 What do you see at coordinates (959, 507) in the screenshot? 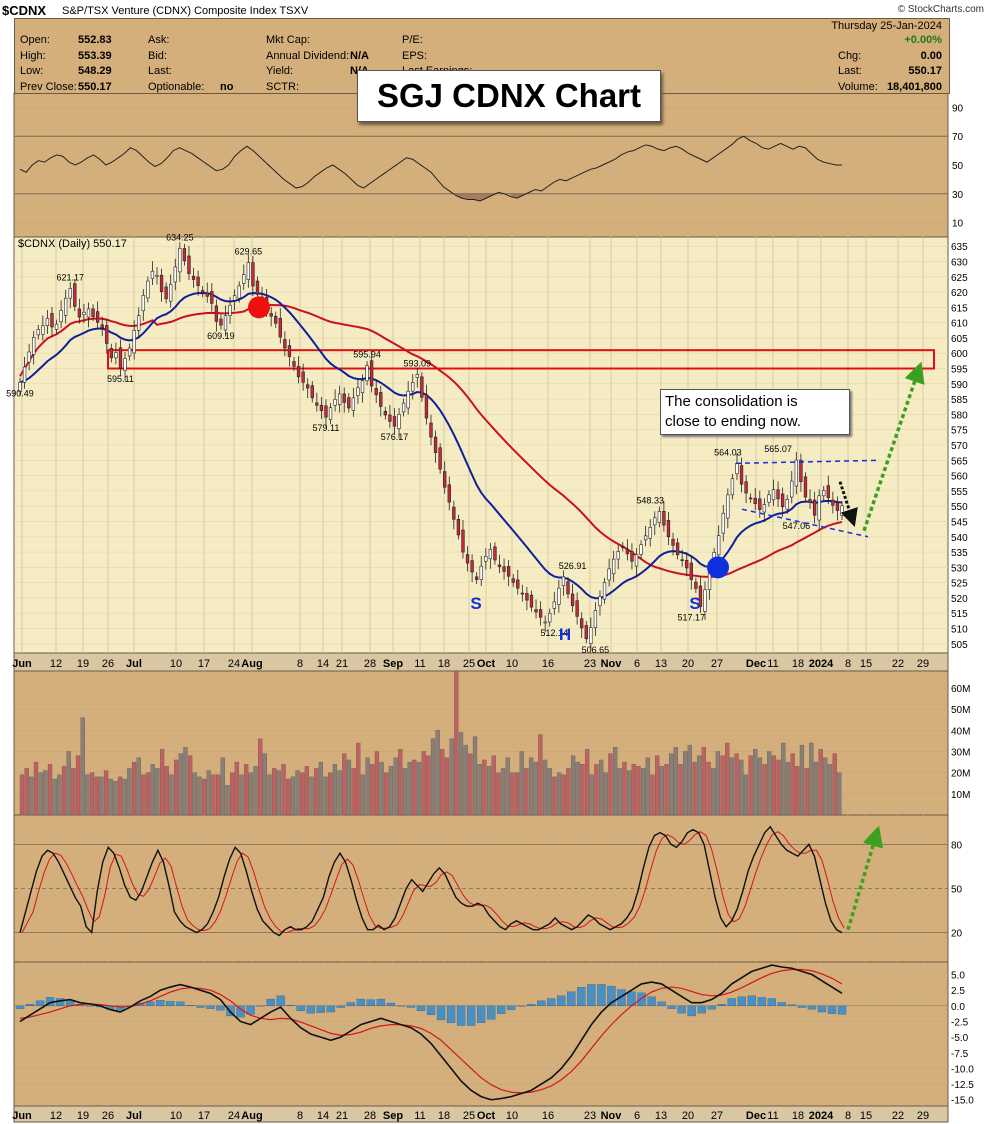
I see `price-tick-label: 550` at bounding box center [959, 507].